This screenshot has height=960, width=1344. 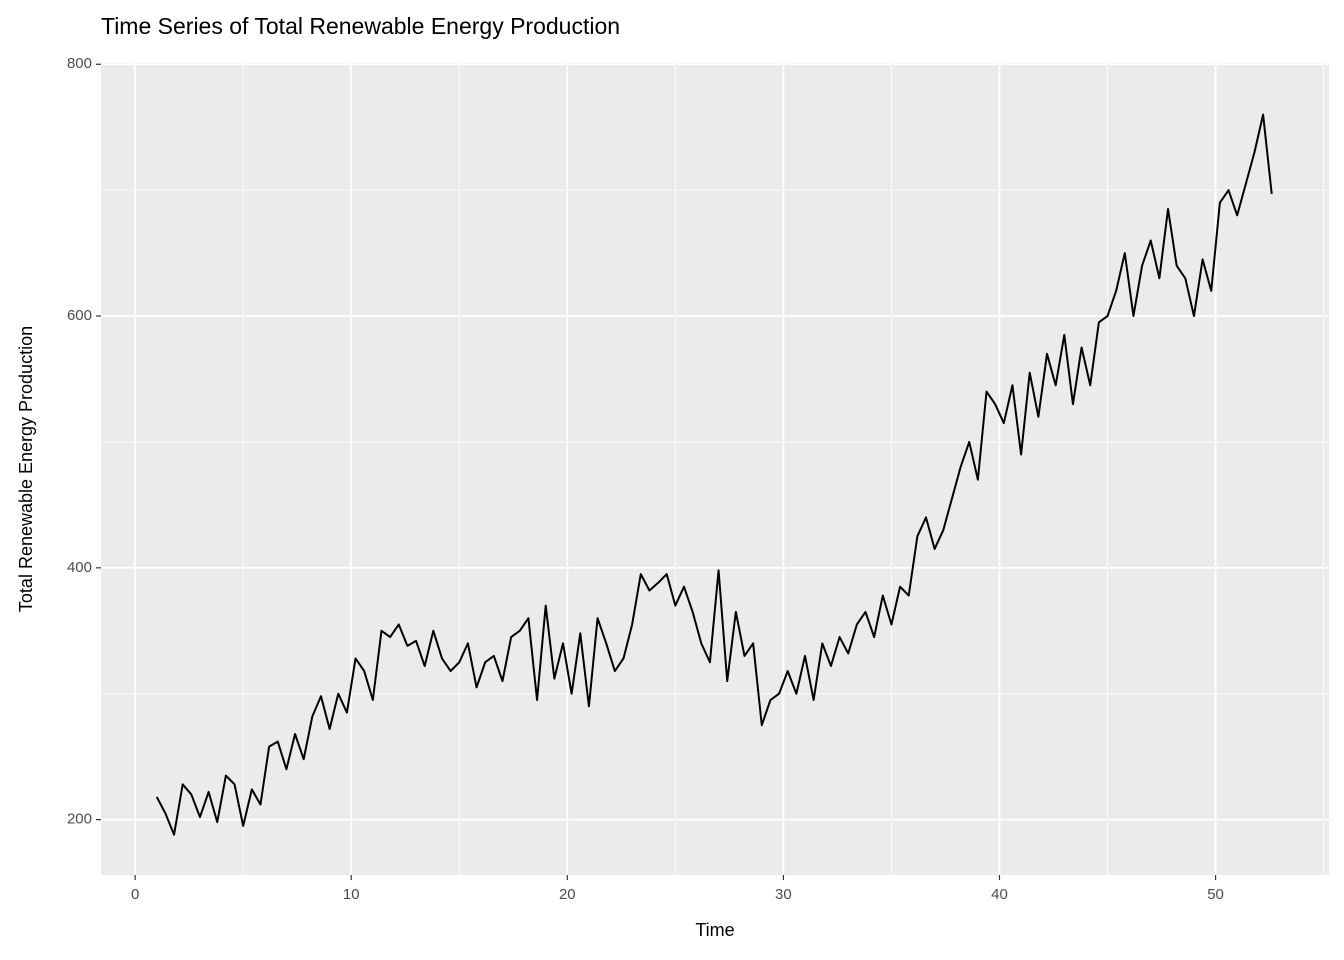 I want to click on x-tick-label: 30, so click(x=783, y=894).